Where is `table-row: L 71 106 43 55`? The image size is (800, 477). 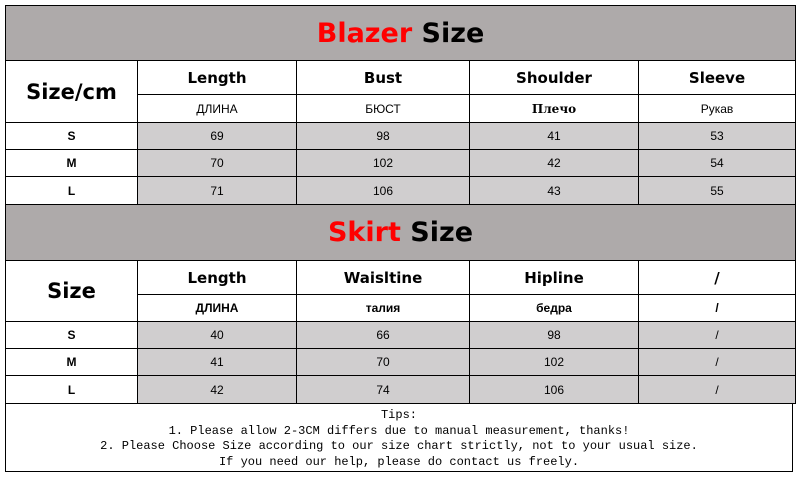
table-row: L 71 106 43 55 is located at coordinates (401, 190).